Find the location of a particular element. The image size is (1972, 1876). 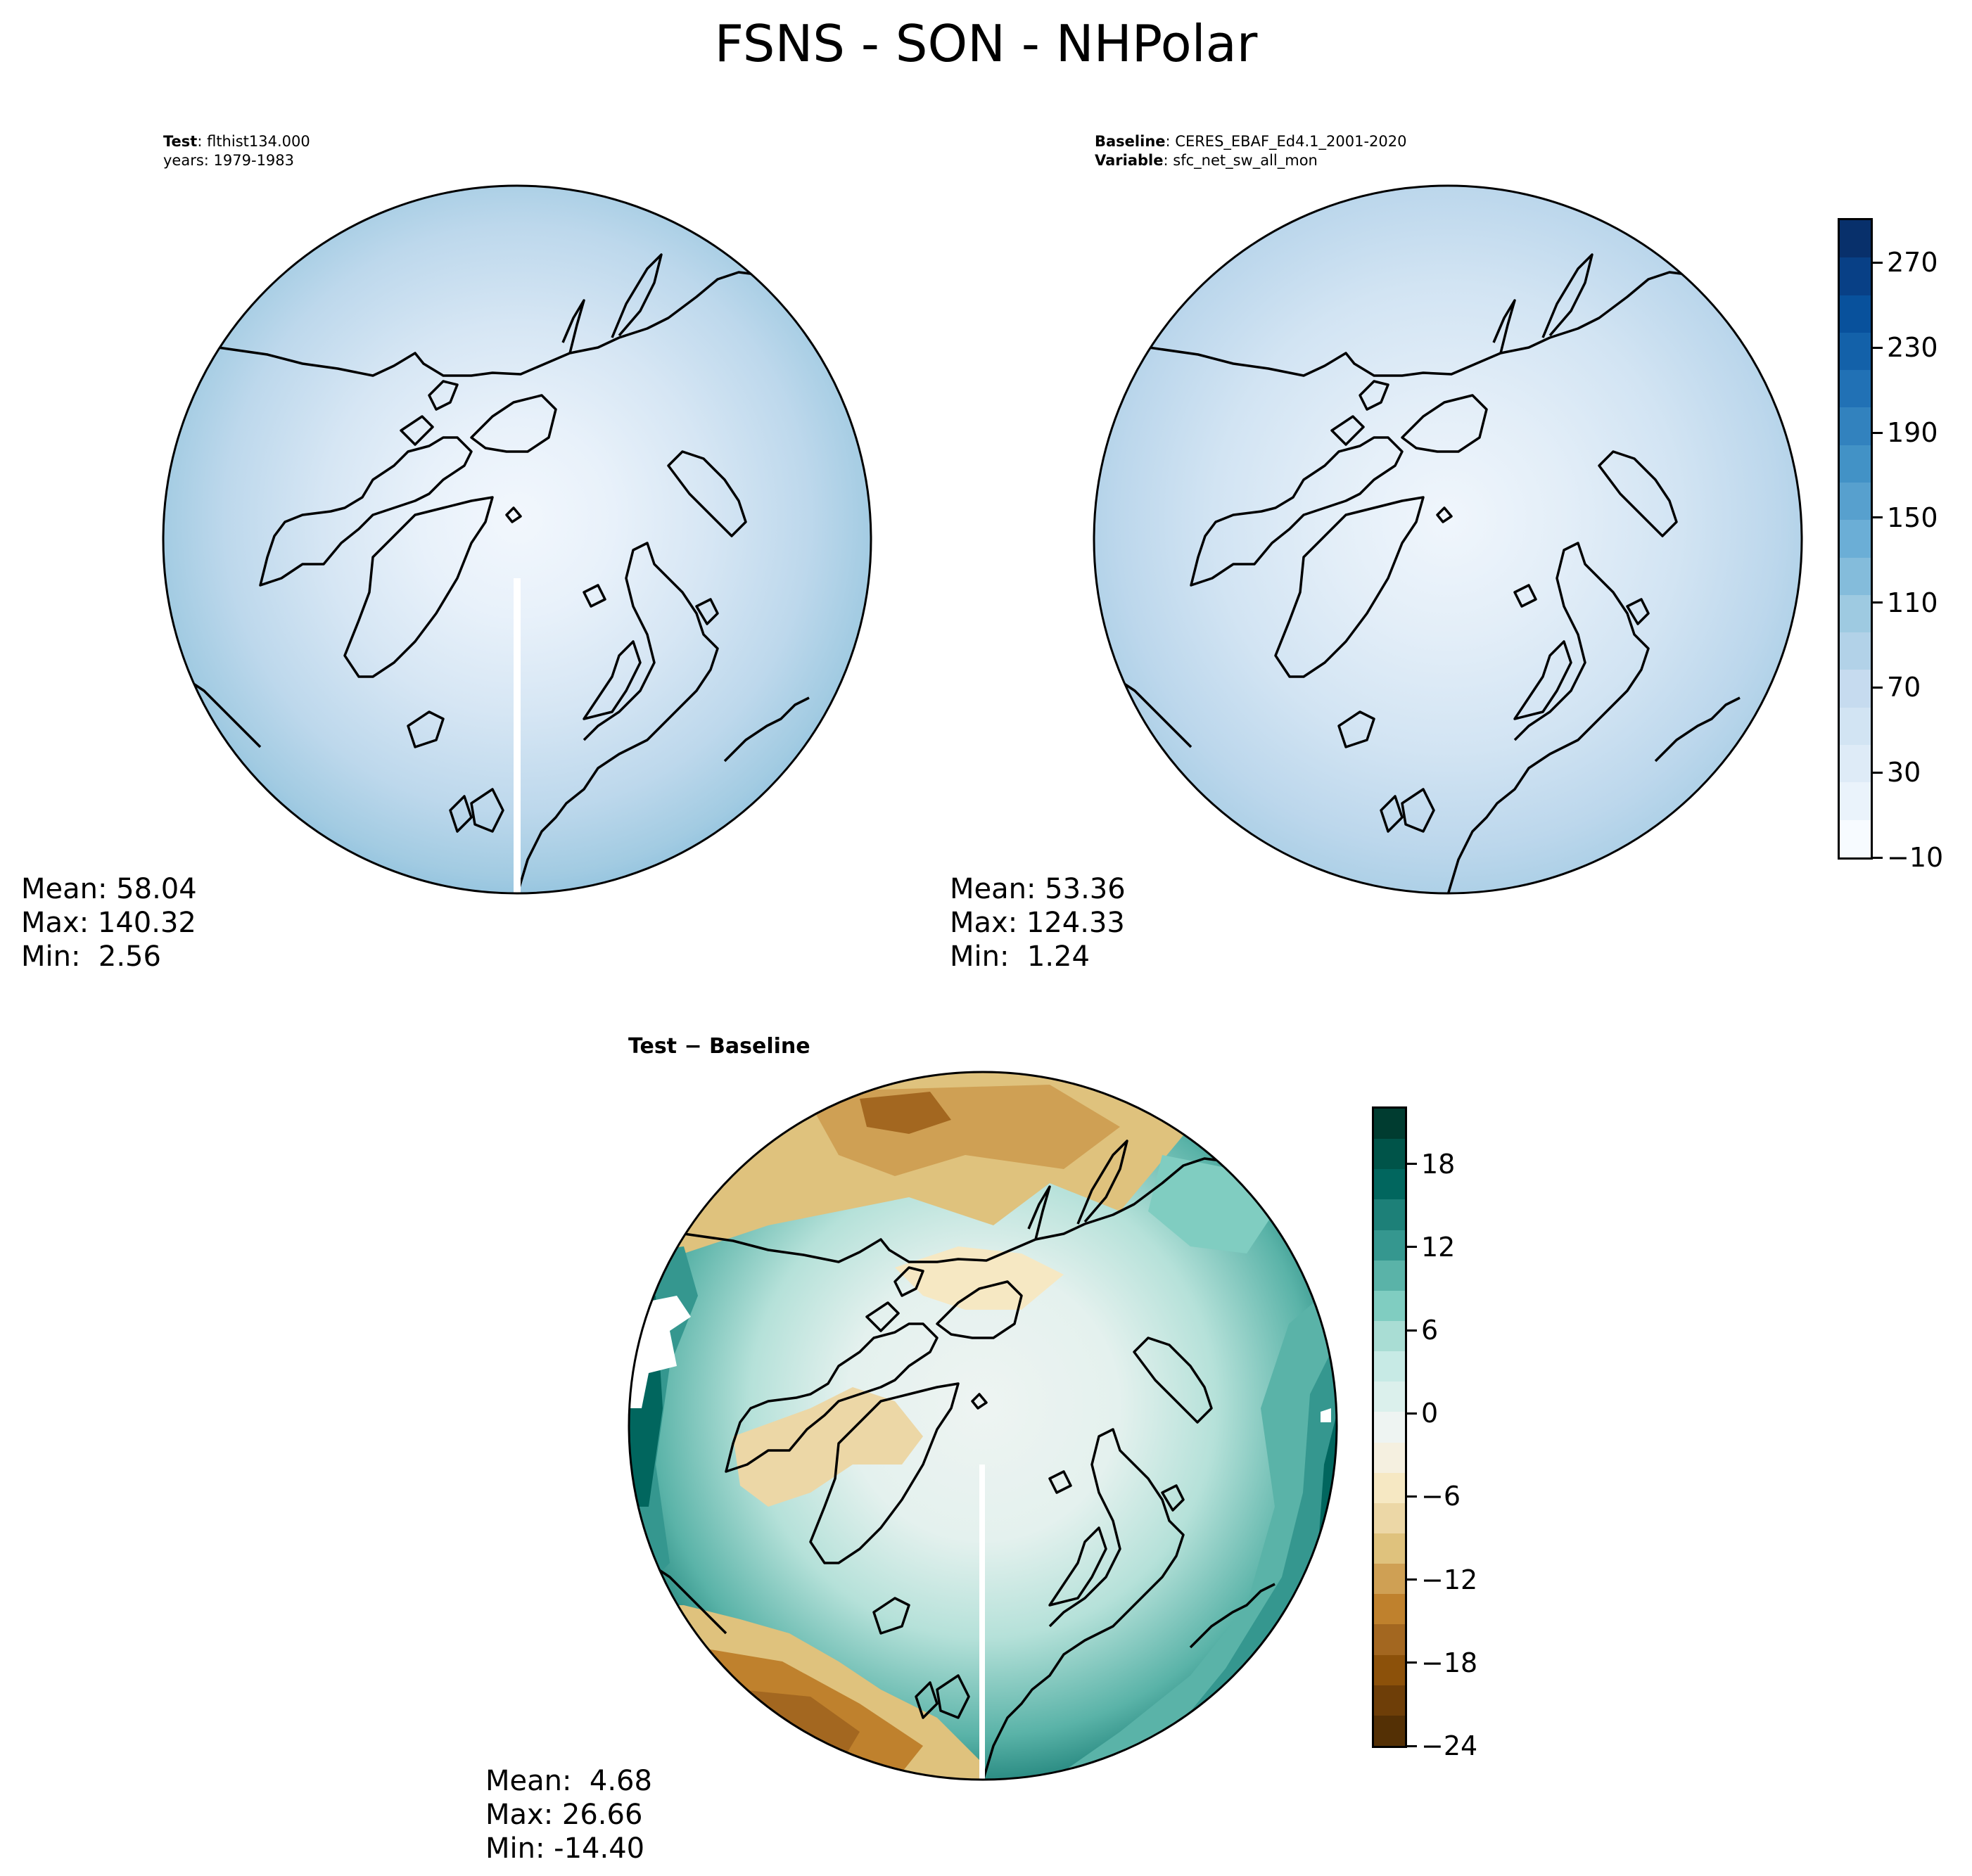

diff-header: Test − Baseline is located at coordinates (719, 1046).